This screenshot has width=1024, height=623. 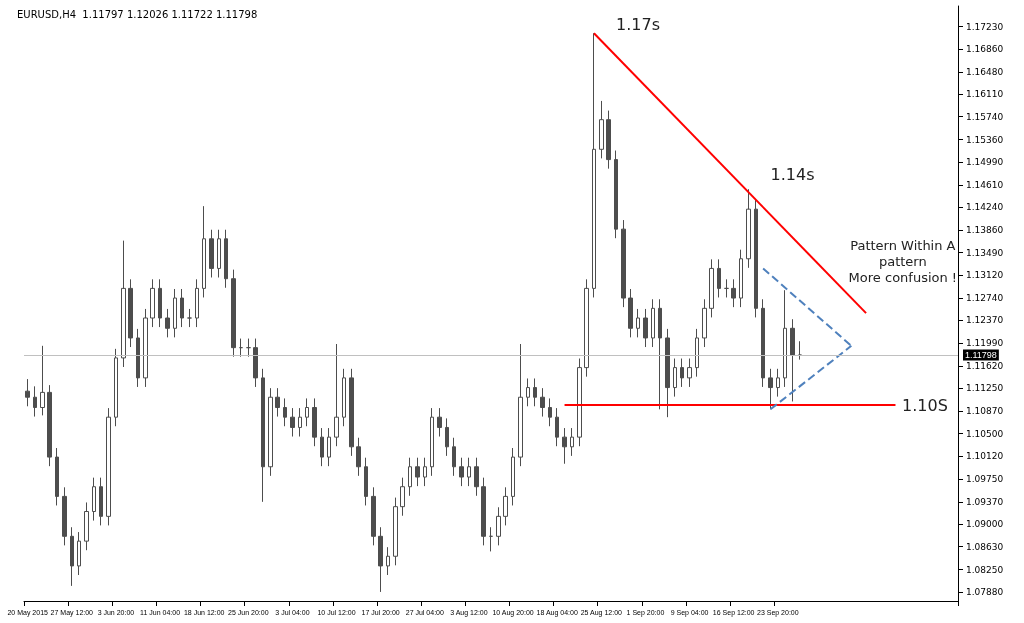 I want to click on y-tick-label: 1.16860, so click(x=985, y=48).